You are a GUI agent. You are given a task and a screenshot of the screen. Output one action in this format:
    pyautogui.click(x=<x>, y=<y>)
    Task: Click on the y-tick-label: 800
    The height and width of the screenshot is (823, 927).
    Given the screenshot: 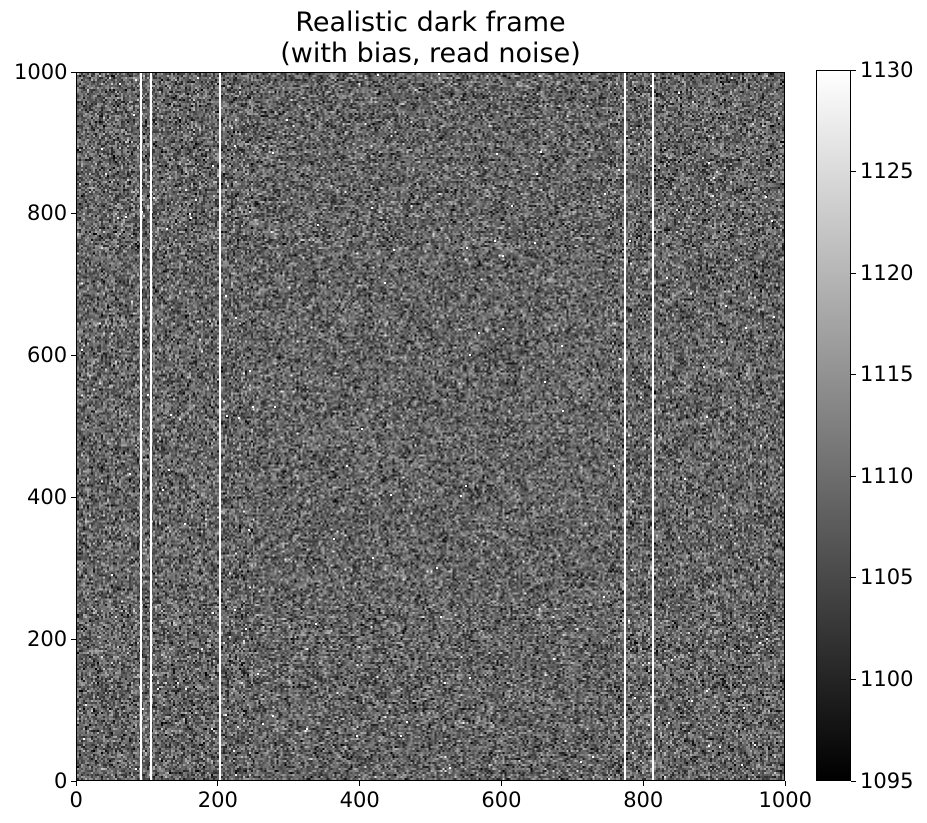 What is the action you would take?
    pyautogui.click(x=47, y=213)
    